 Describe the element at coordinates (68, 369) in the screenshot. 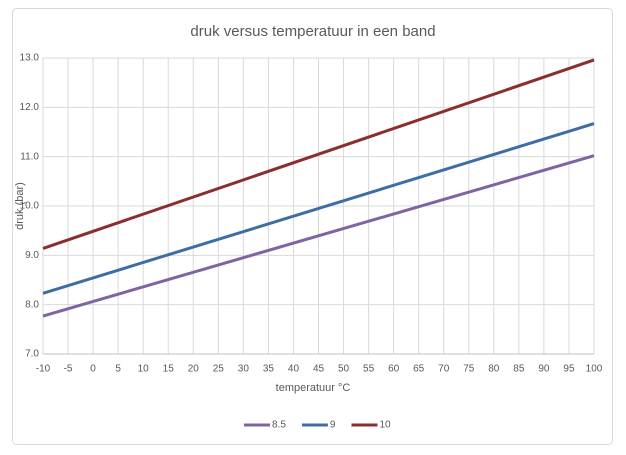

I see `x-tick-label: -5` at that location.